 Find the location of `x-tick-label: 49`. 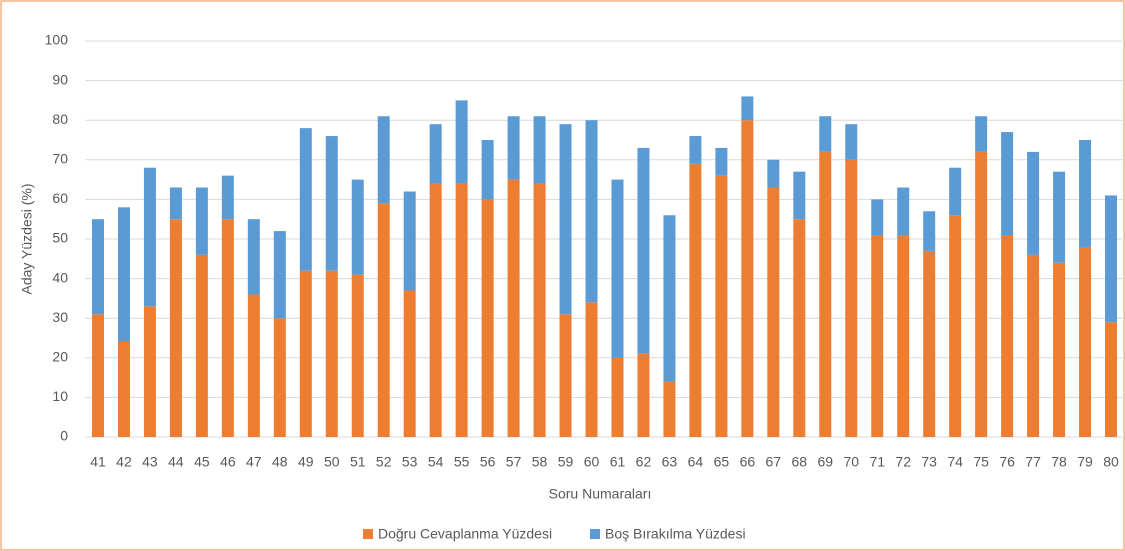

x-tick-label: 49 is located at coordinates (306, 462).